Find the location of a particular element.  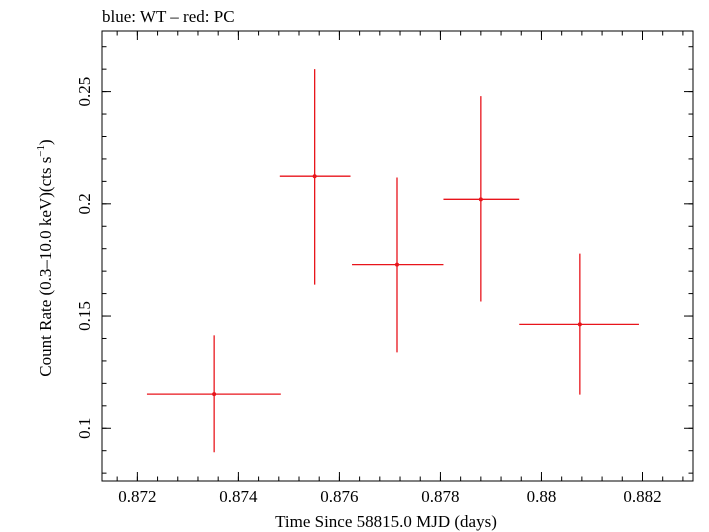

x-tick-label: 0.882 is located at coordinates (642, 496).